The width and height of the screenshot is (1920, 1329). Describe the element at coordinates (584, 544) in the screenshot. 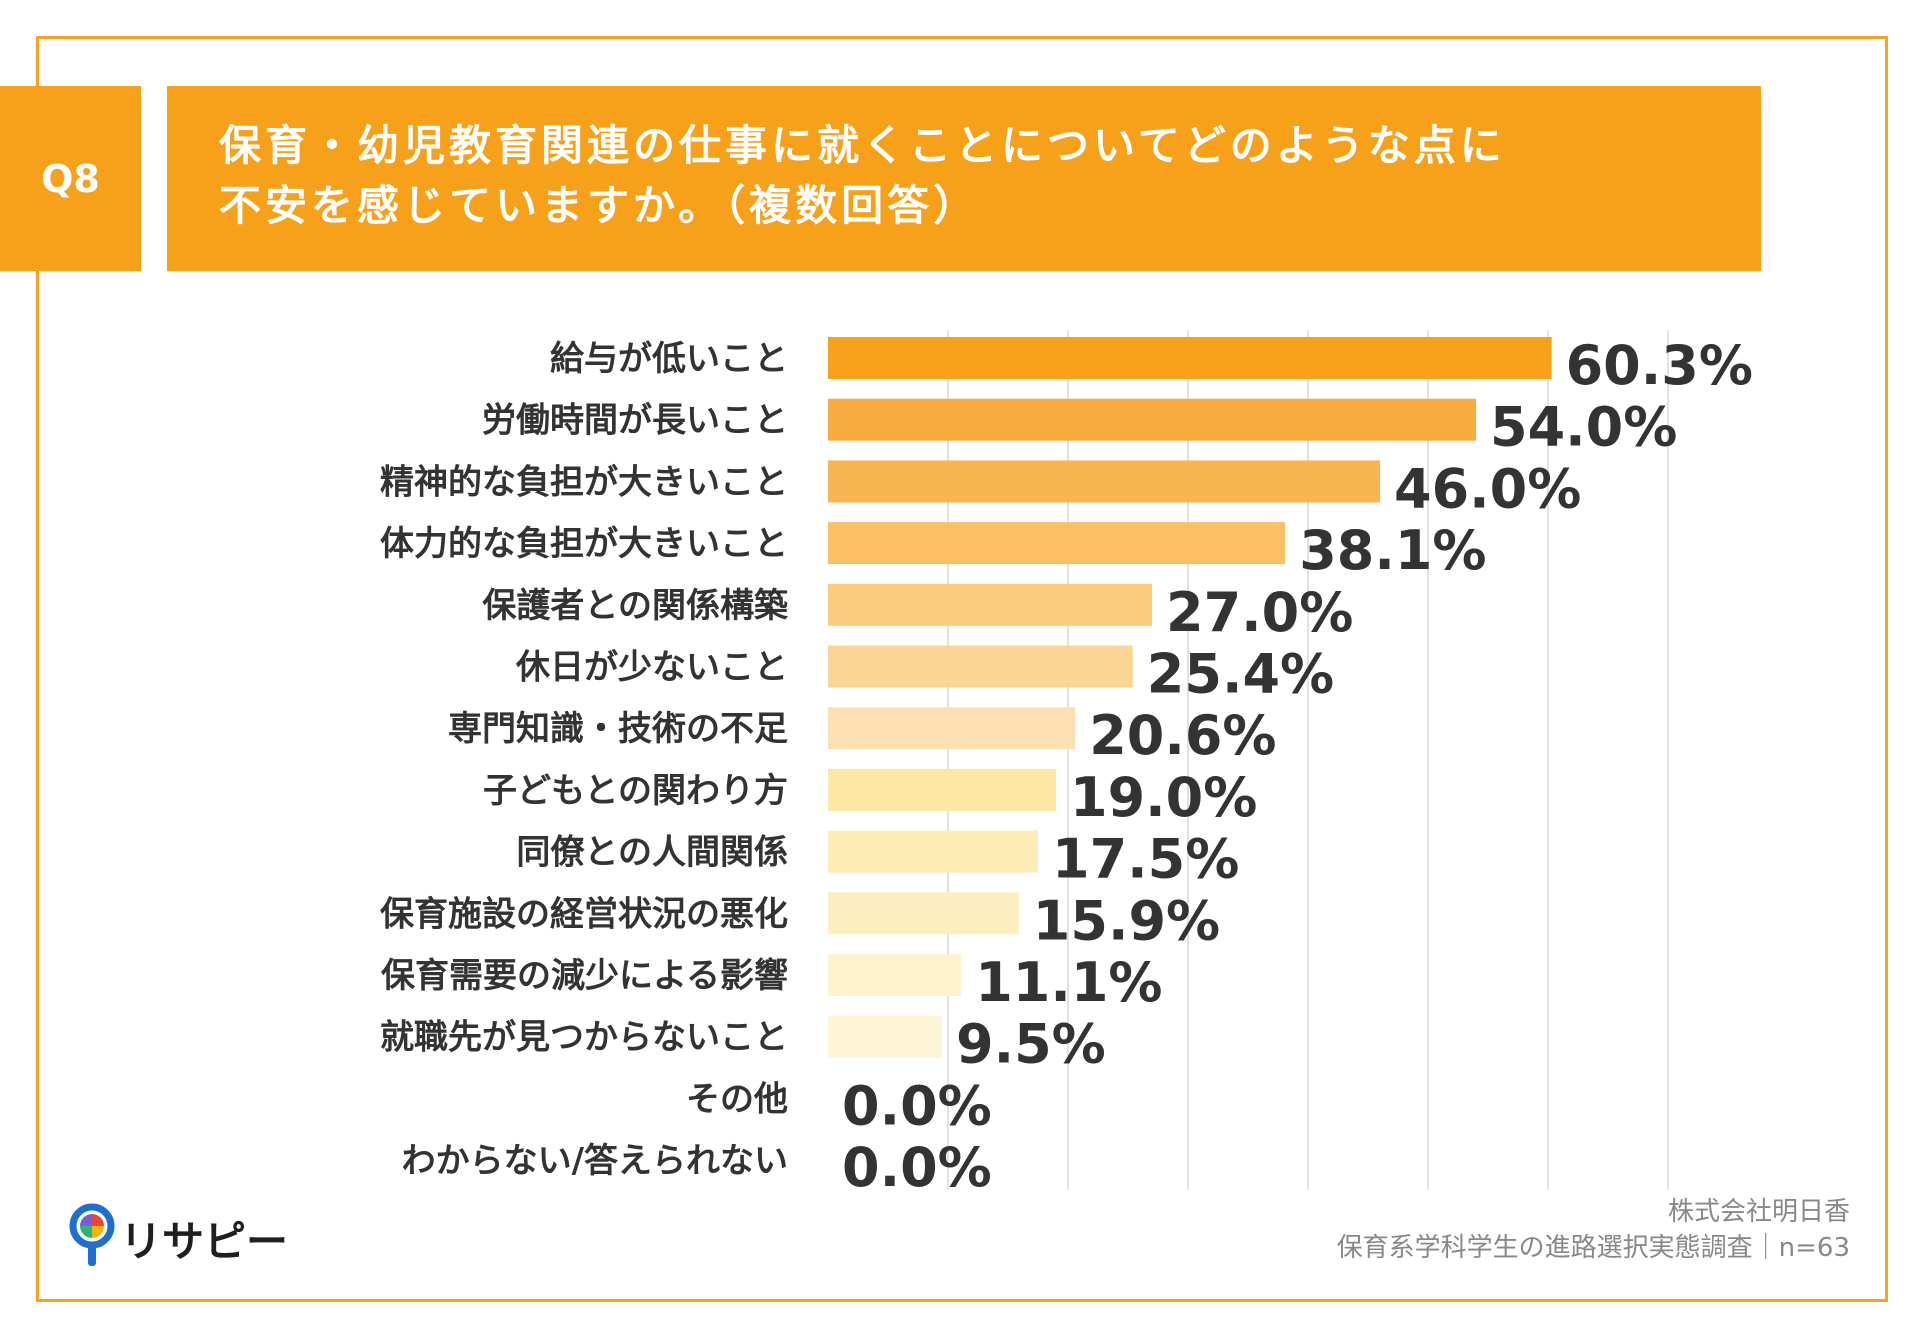

I see `category-label: 体力的な負担が大きいこと` at that location.